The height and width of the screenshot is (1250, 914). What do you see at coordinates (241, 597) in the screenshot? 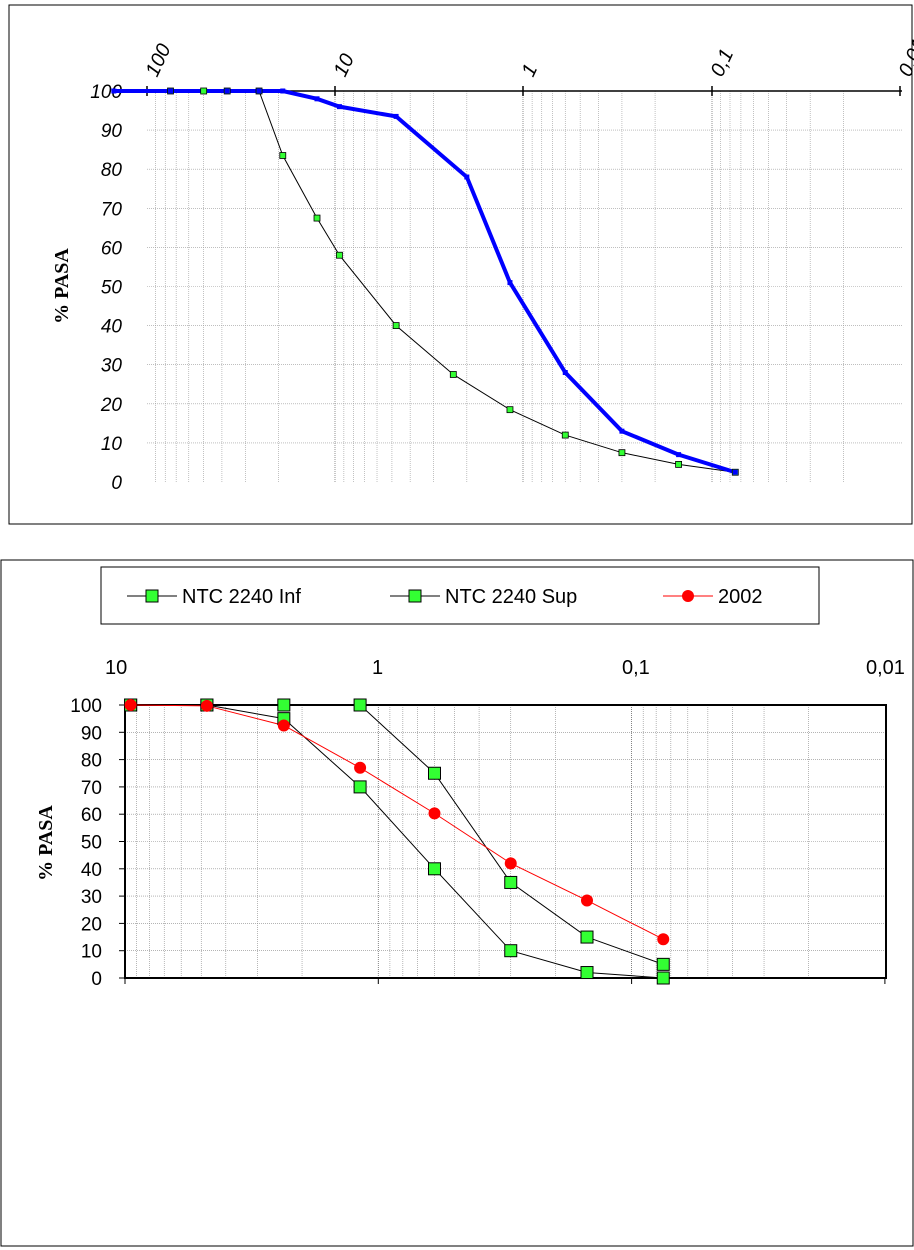
I see `legend-label: NTC 2240 Inf` at bounding box center [241, 597].